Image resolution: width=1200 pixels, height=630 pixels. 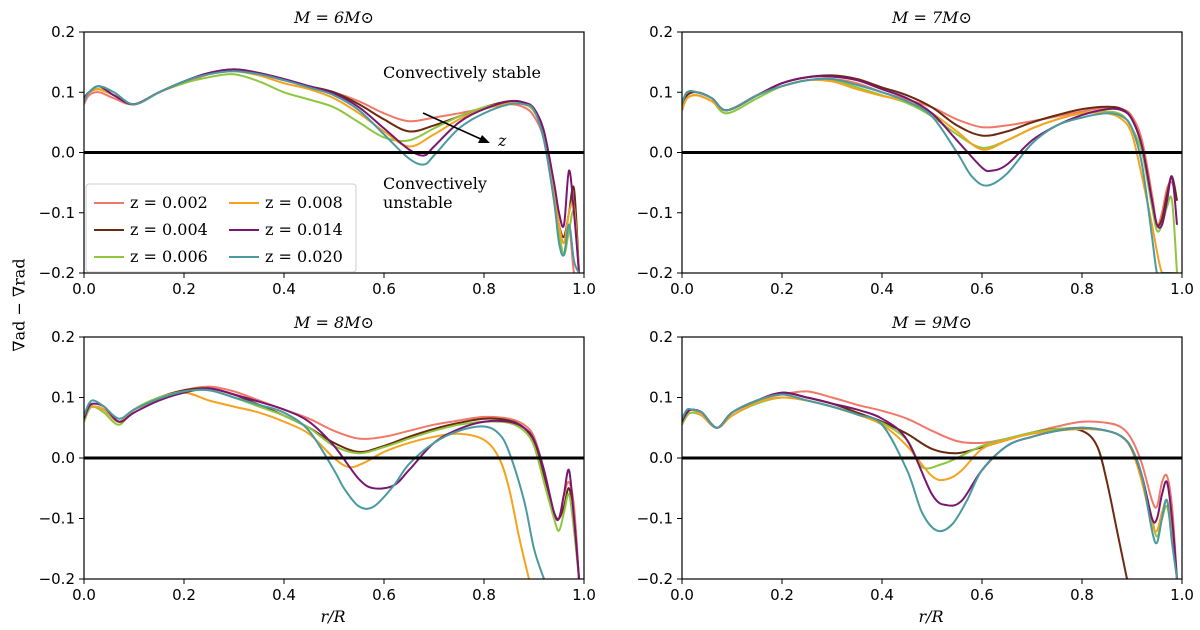 I want to click on legend-label: z = 0.014, so click(x=304, y=229).